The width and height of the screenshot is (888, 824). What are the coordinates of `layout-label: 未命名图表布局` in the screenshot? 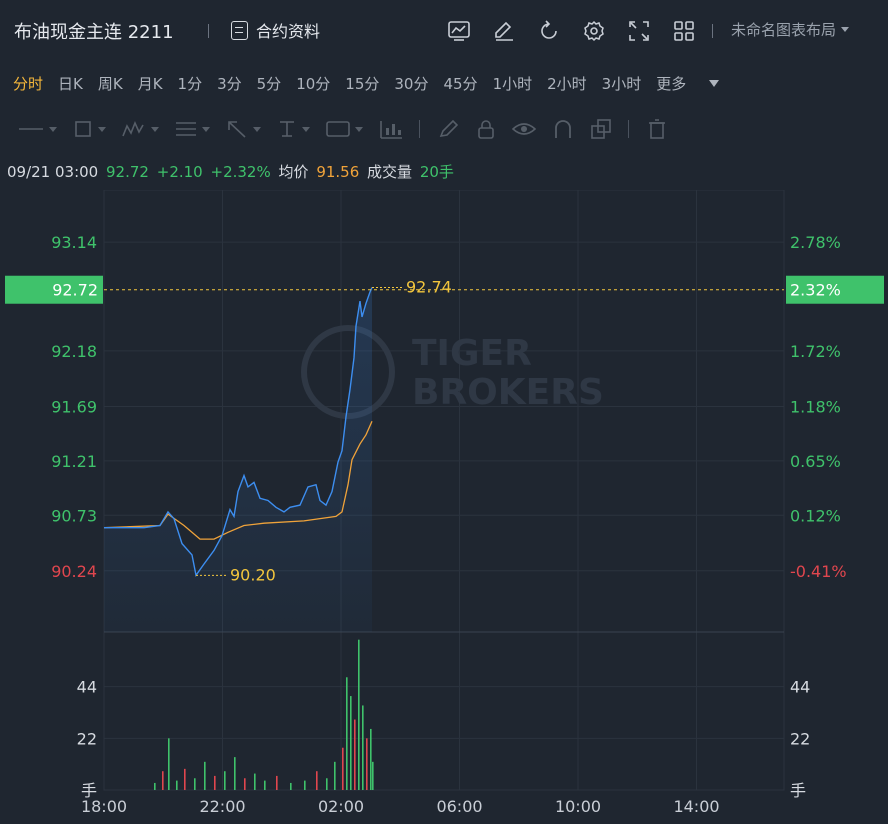 It's located at (784, 30).